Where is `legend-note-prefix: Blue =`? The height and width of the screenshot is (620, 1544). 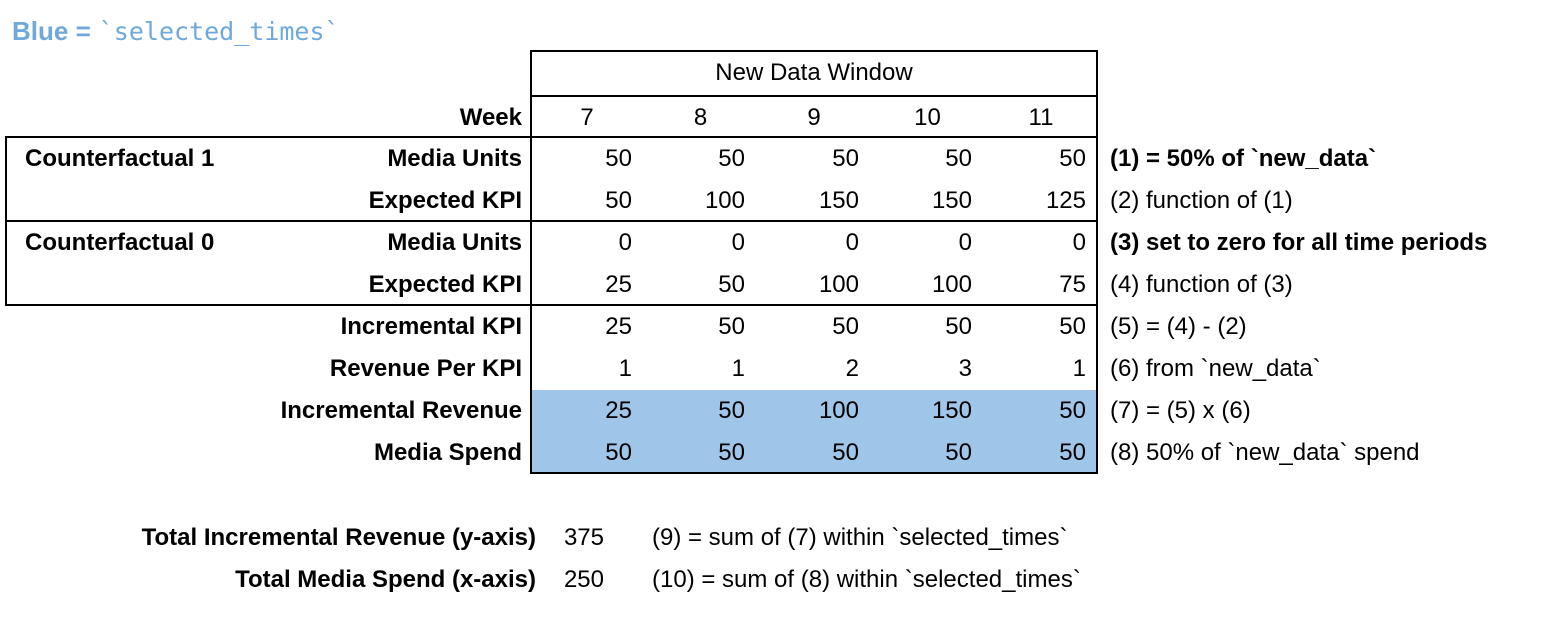
legend-note-prefix: Blue = is located at coordinates (51, 31).